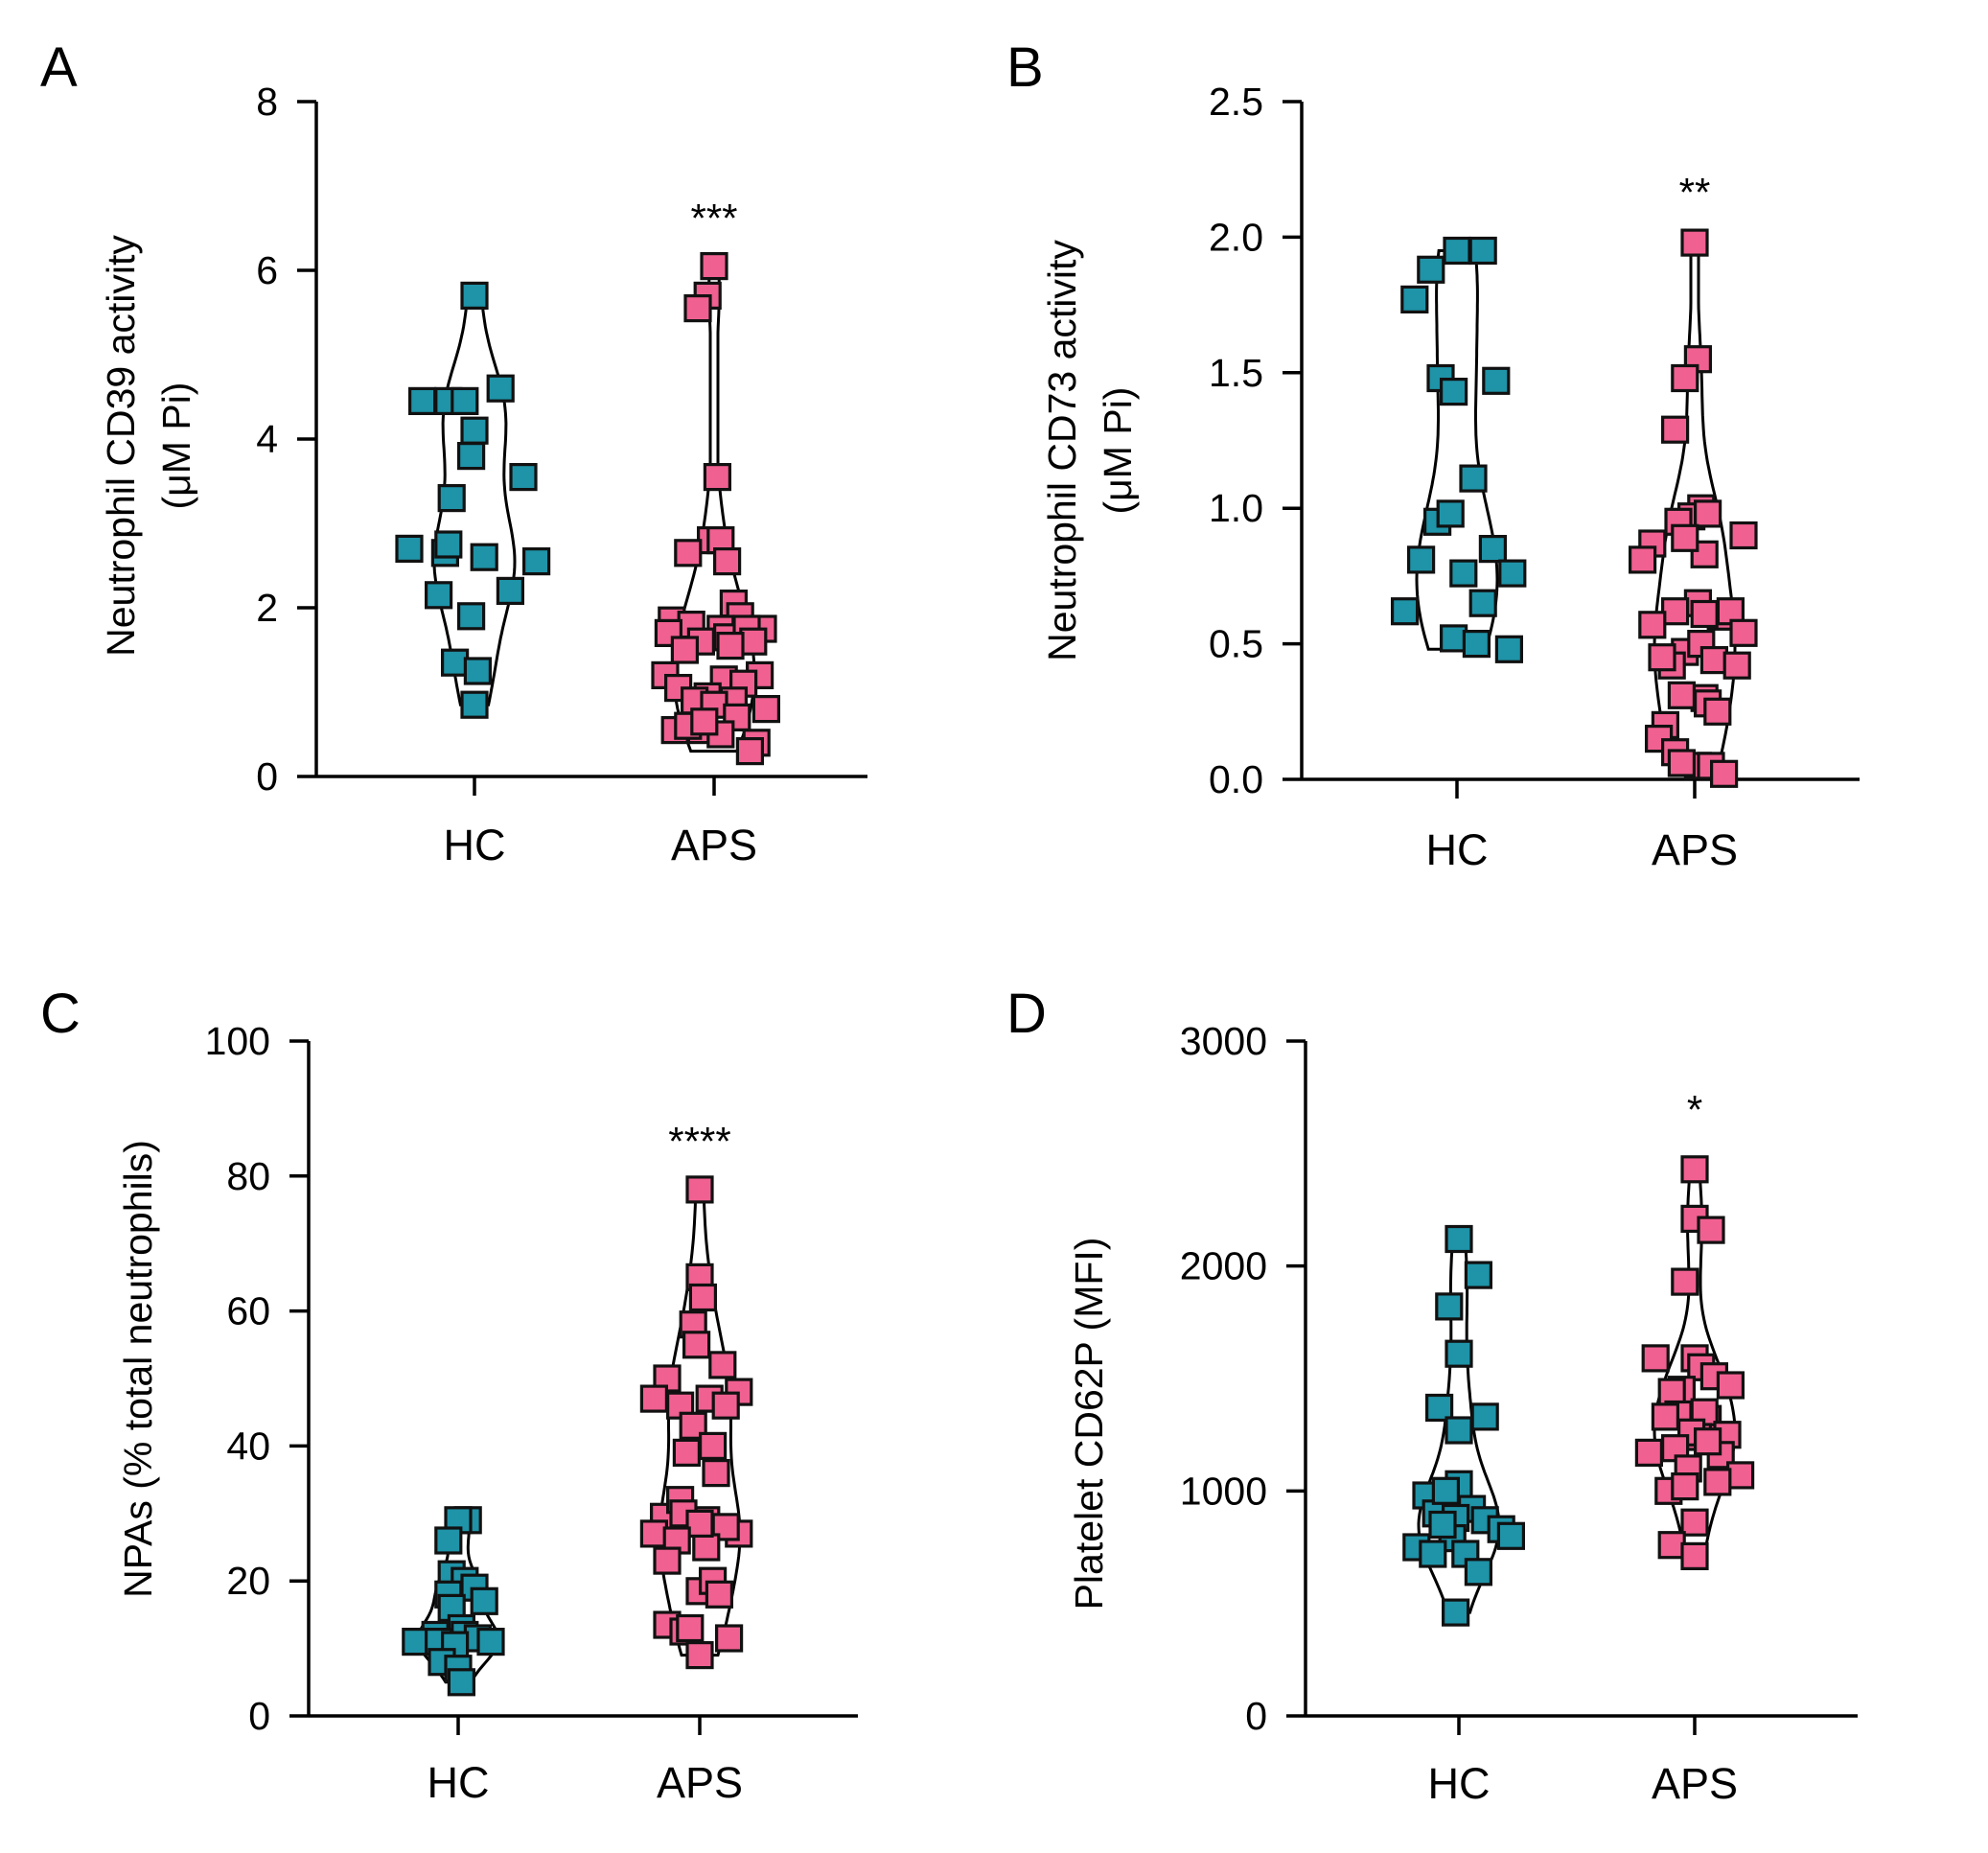 The image size is (1988, 1853). What do you see at coordinates (1026, 1014) in the screenshot?
I see `panel-letter: D` at bounding box center [1026, 1014].